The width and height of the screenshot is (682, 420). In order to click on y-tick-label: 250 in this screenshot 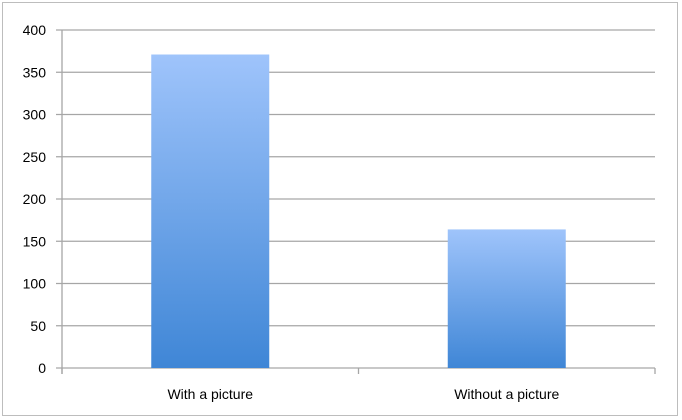, I will do `click(35, 157)`.